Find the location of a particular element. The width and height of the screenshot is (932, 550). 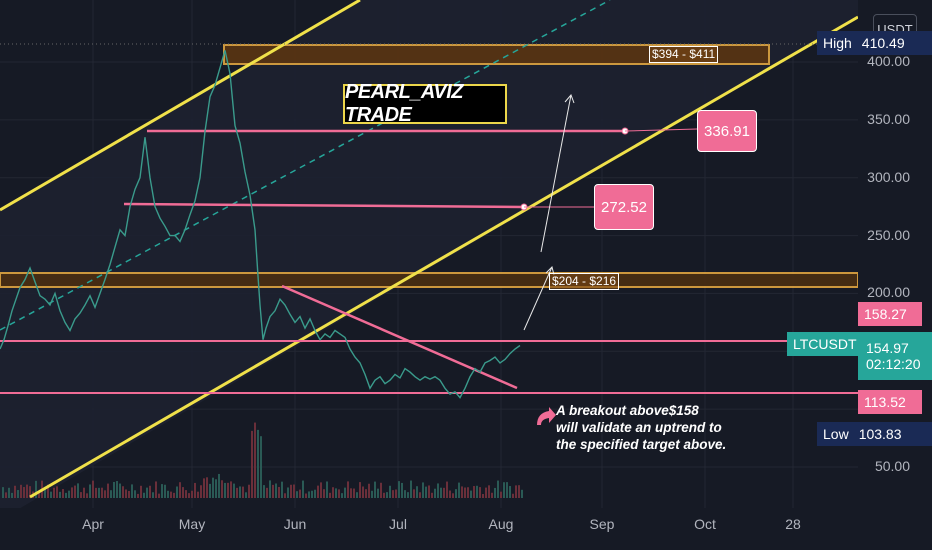

zone-top-label: $394 - $411 is located at coordinates (684, 54).